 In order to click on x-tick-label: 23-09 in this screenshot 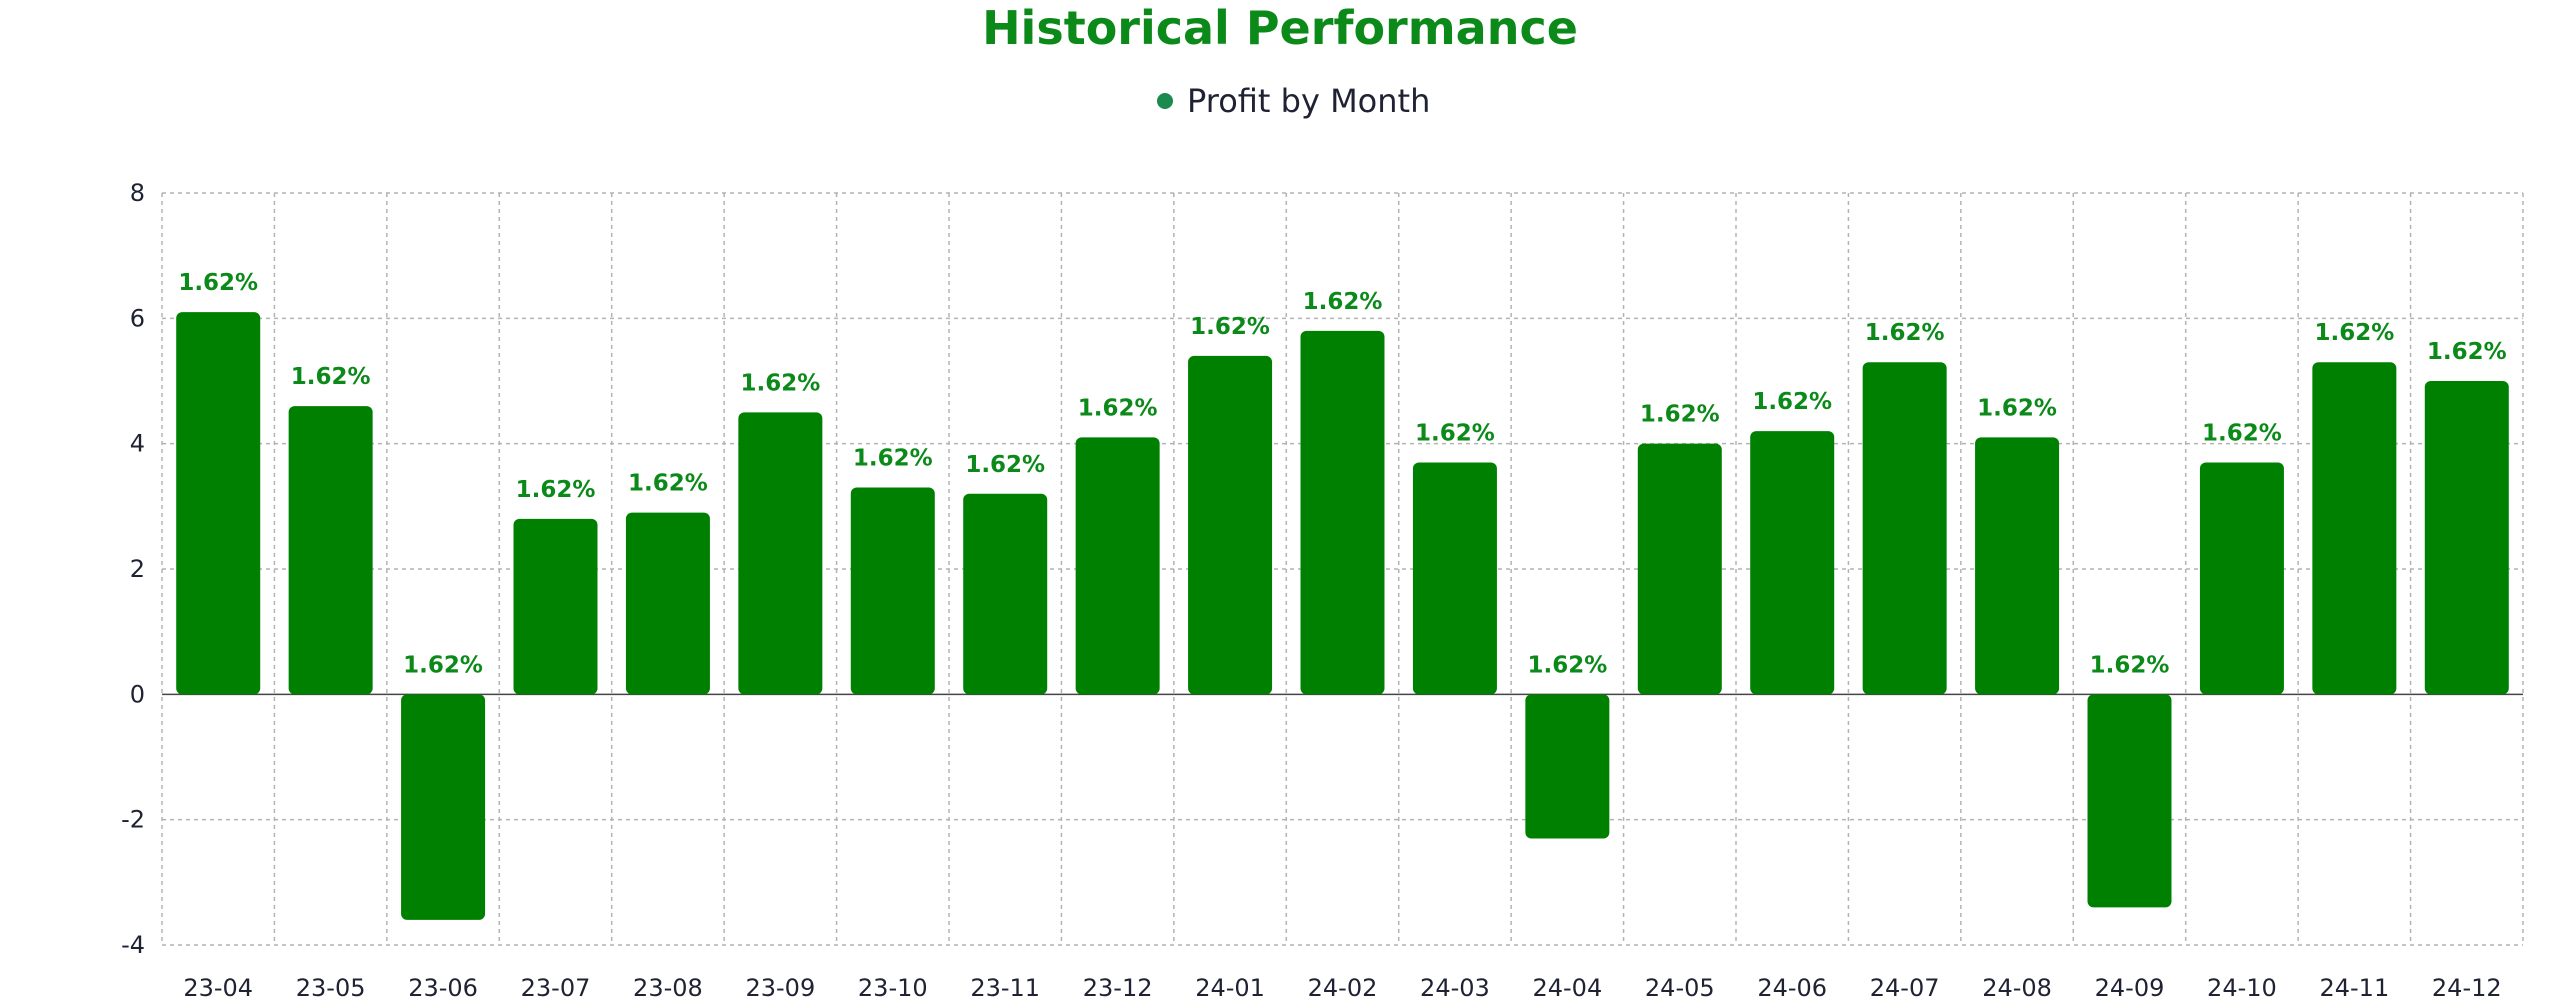, I will do `click(780, 988)`.